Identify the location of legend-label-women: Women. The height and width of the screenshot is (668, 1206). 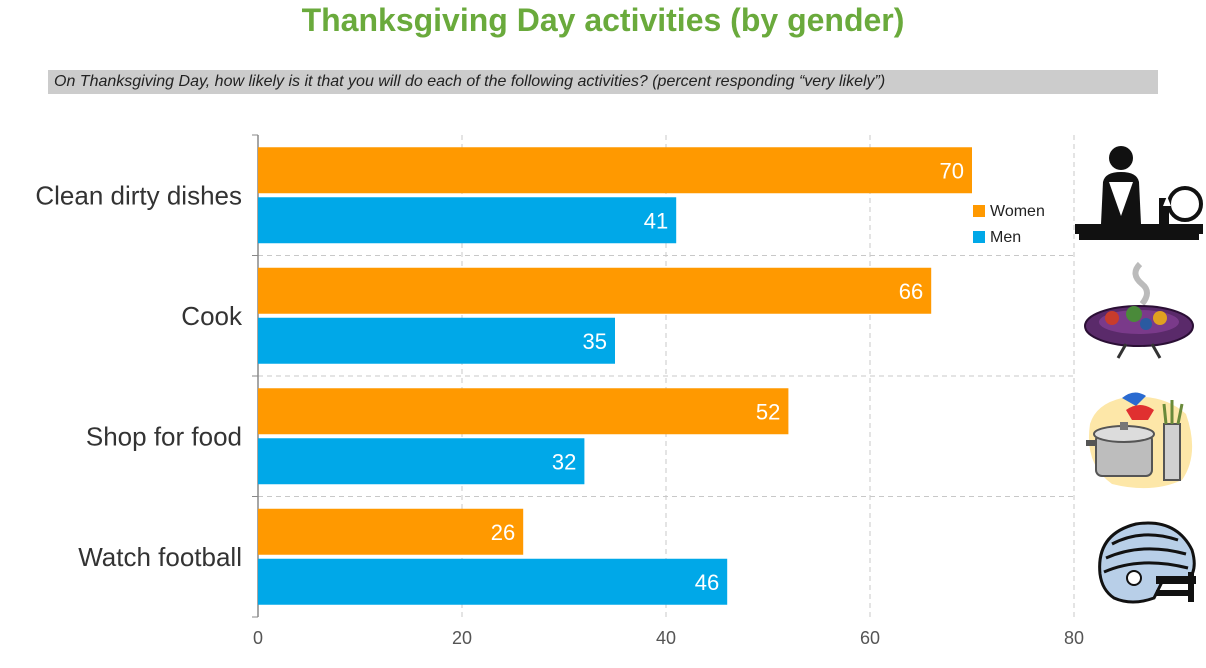
(1017, 211).